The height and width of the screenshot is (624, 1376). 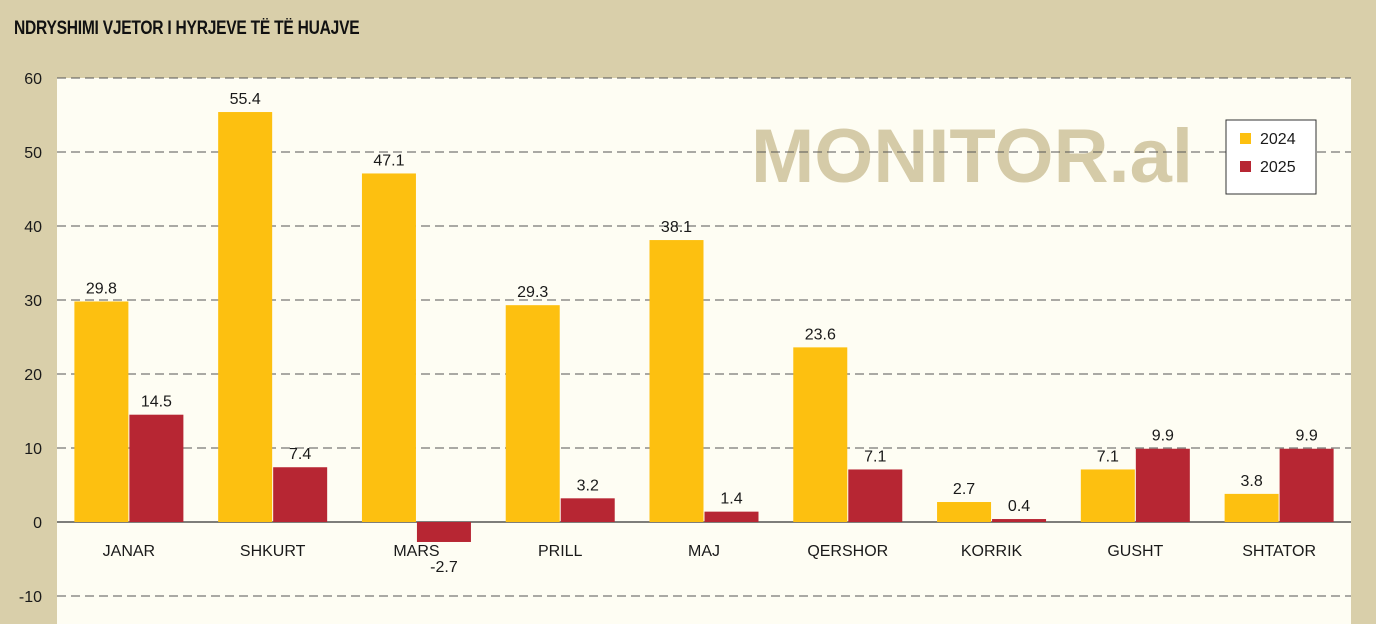 I want to click on y-tick-label: 10, so click(x=33, y=449).